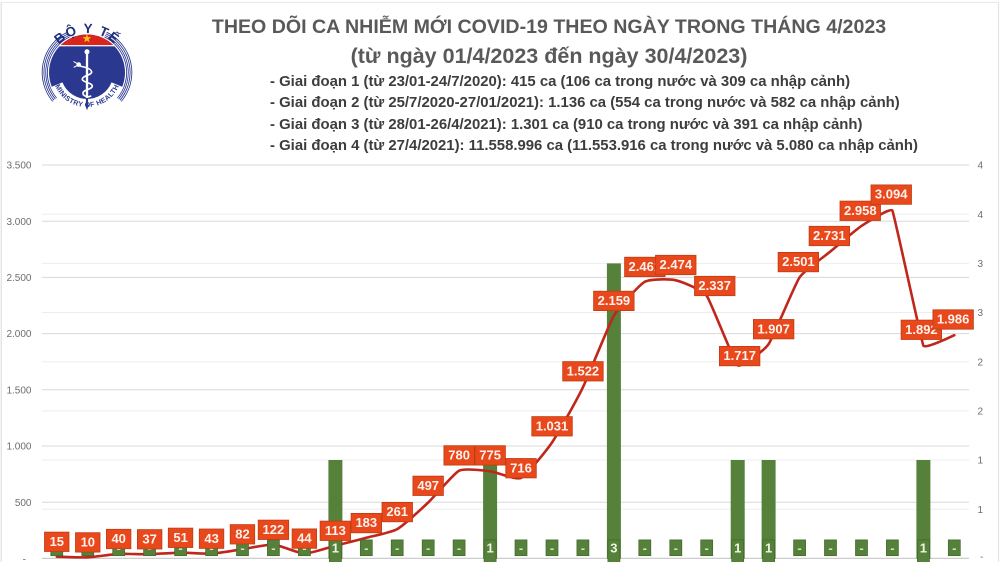 The height and width of the screenshot is (562, 1000). Describe the element at coordinates (614, 300) in the screenshot. I see `svg-text: 2.159` at that location.